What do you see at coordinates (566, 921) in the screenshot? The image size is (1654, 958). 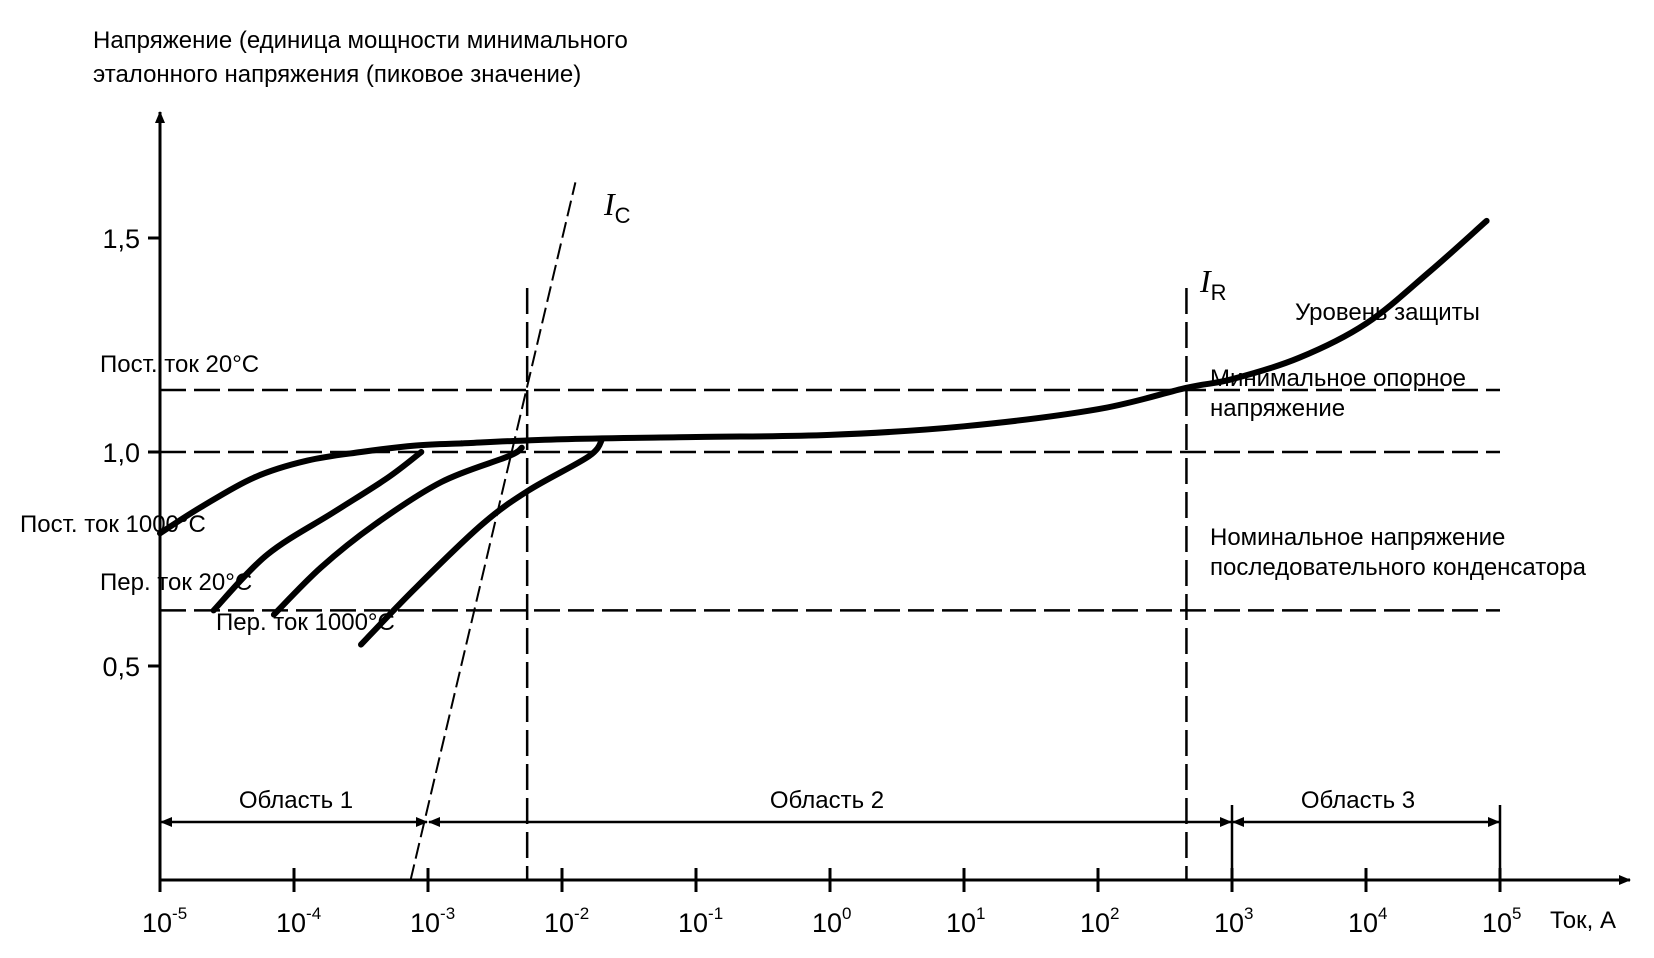 I see `x-tick-label-3: 10⁻²` at bounding box center [566, 921].